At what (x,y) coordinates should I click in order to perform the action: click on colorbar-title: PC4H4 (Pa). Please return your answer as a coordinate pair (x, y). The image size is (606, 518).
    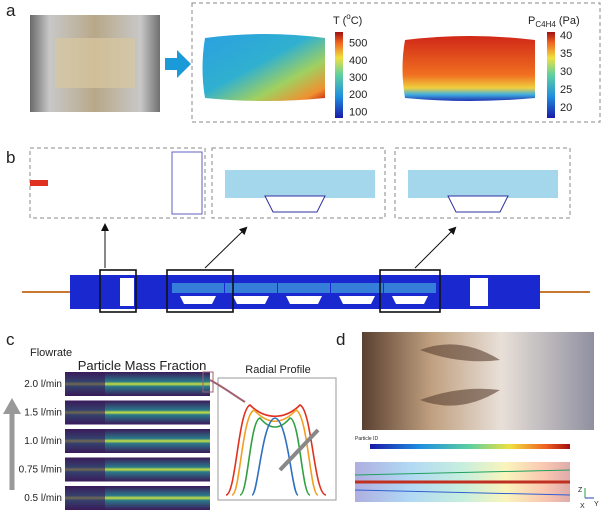
    Looking at the image, I should click on (554, 22).